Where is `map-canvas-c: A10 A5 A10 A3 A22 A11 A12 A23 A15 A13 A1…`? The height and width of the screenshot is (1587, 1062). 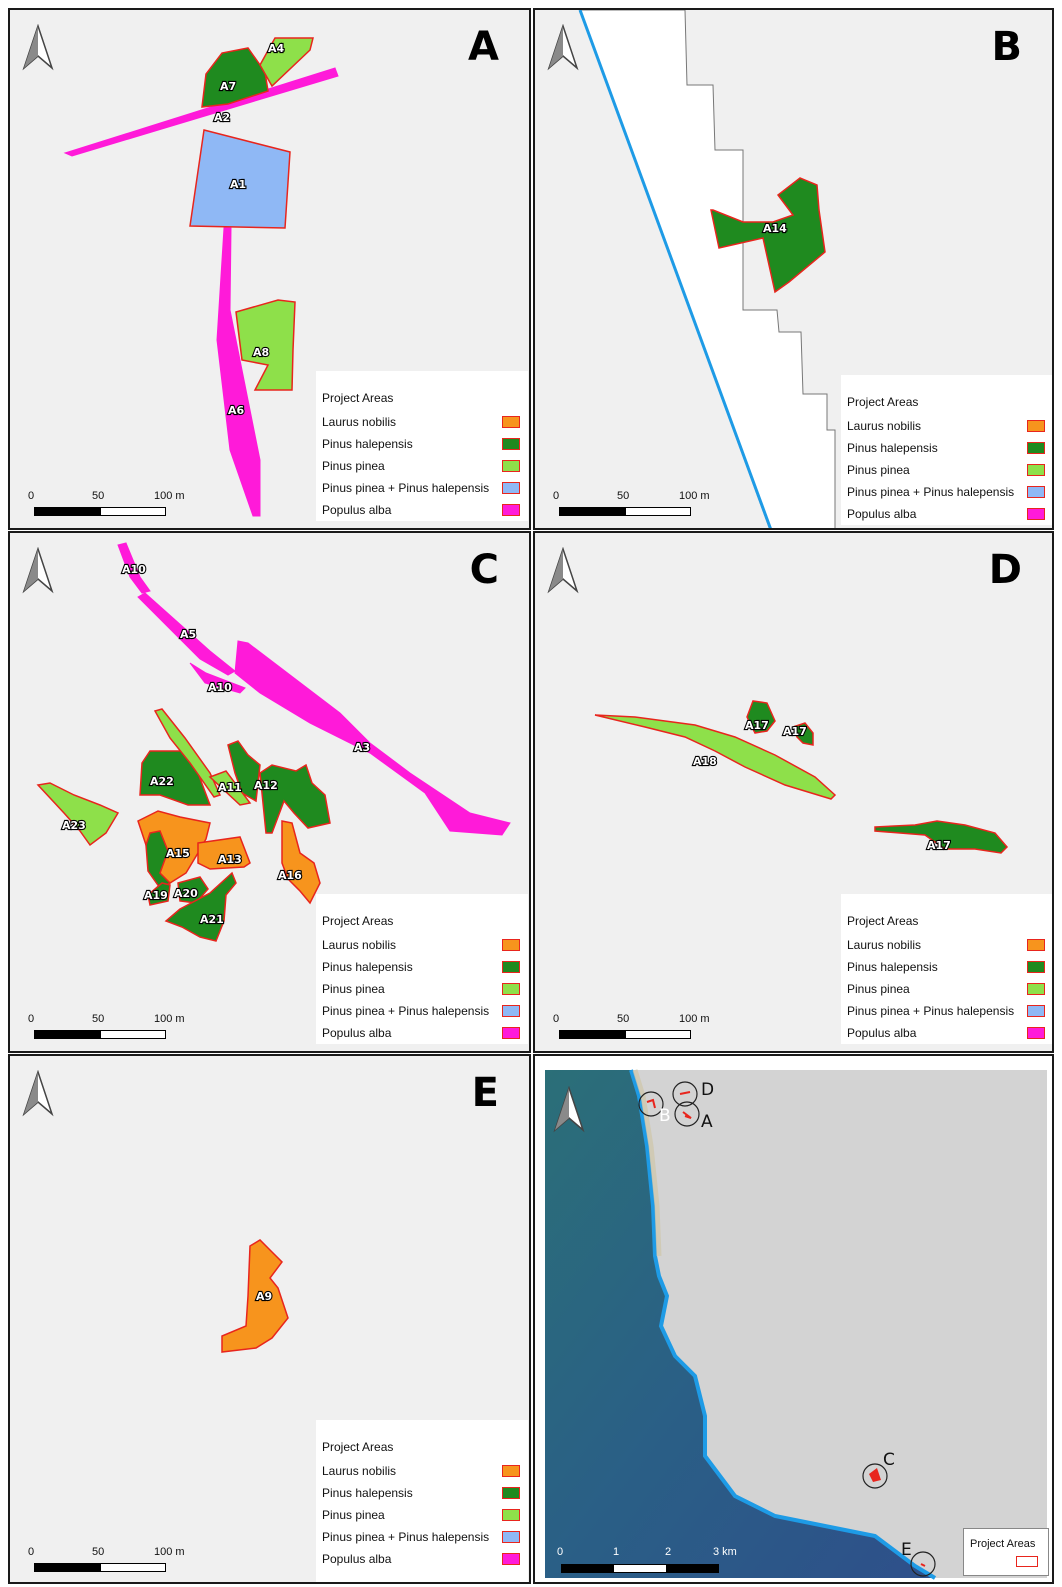 map-canvas-c: A10 A5 A10 A3 A22 A11 A12 A23 A15 A13 A1… is located at coordinates (273, 742).